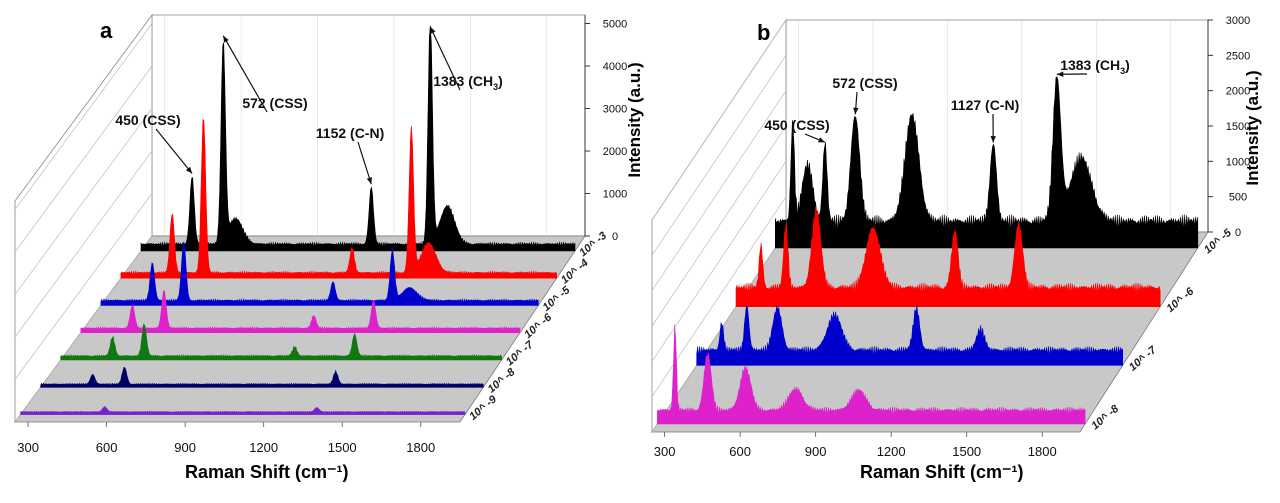 The image size is (1280, 503). I want to click on peak-annotation: 1152 (C-N), so click(350, 133).